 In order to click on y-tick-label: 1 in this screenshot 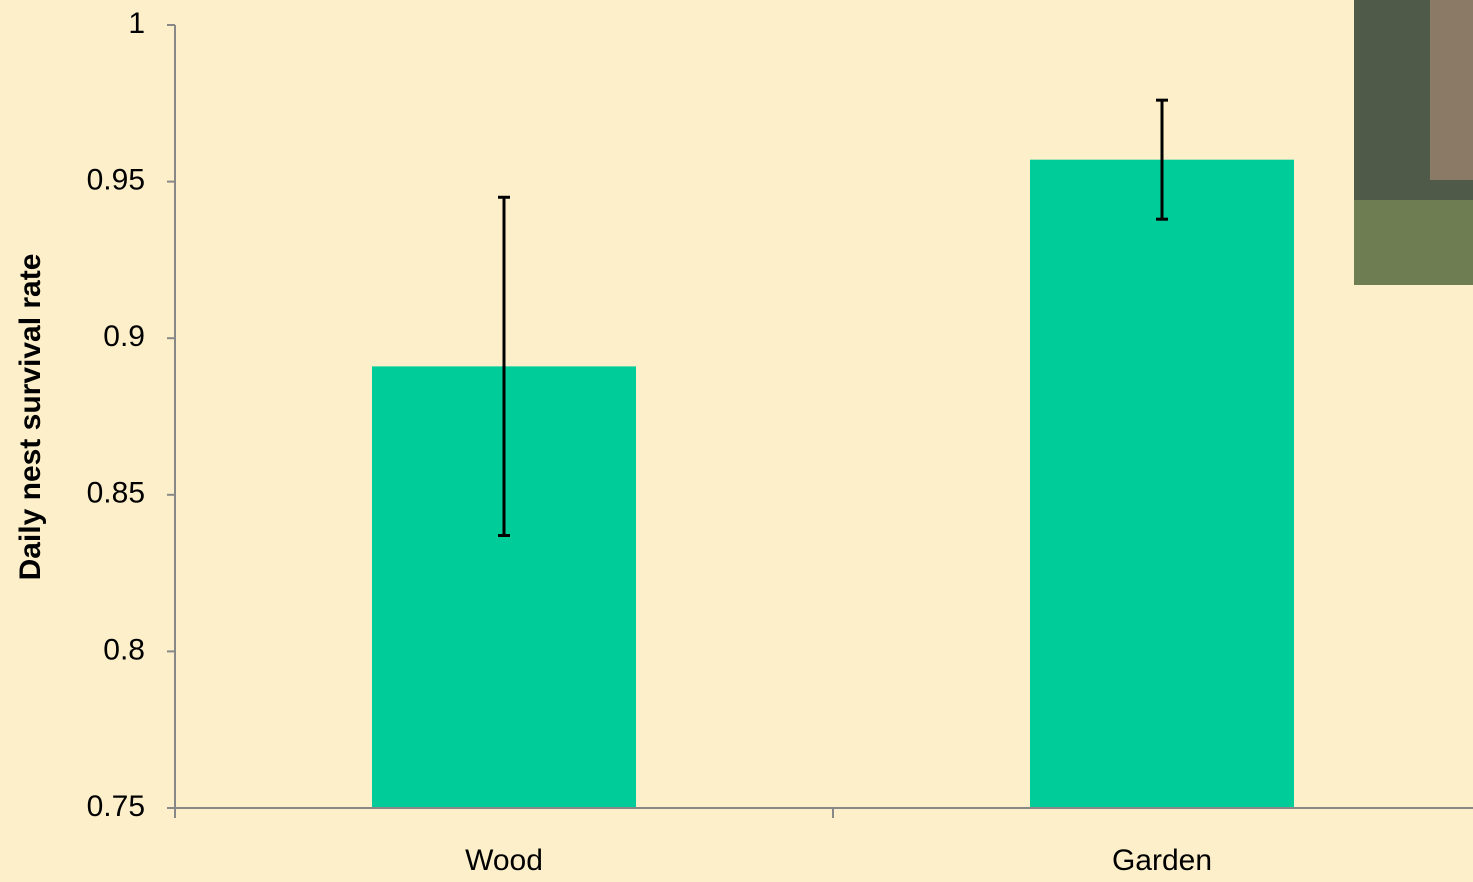, I will do `click(136, 23)`.